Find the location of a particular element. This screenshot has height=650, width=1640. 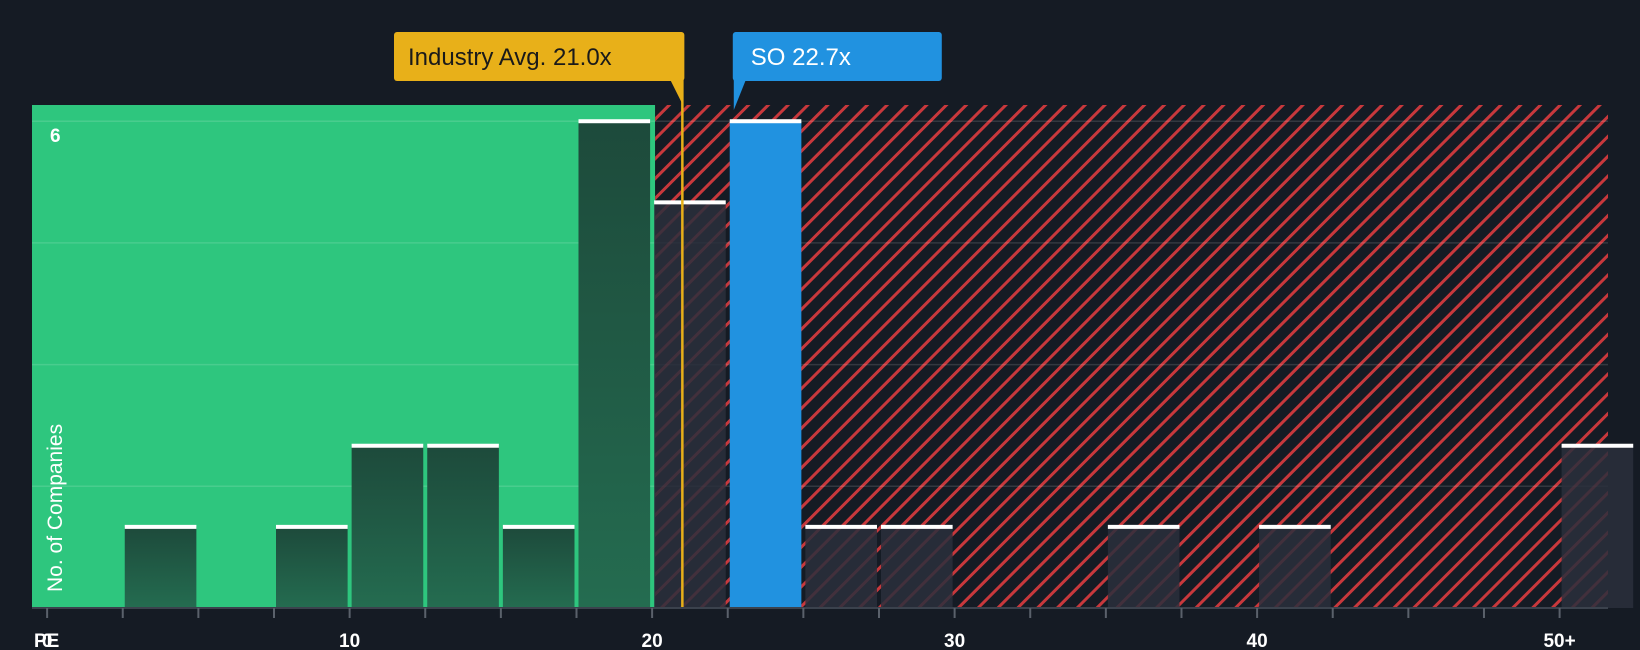

x-tick-label: 0 is located at coordinates (47, 640).